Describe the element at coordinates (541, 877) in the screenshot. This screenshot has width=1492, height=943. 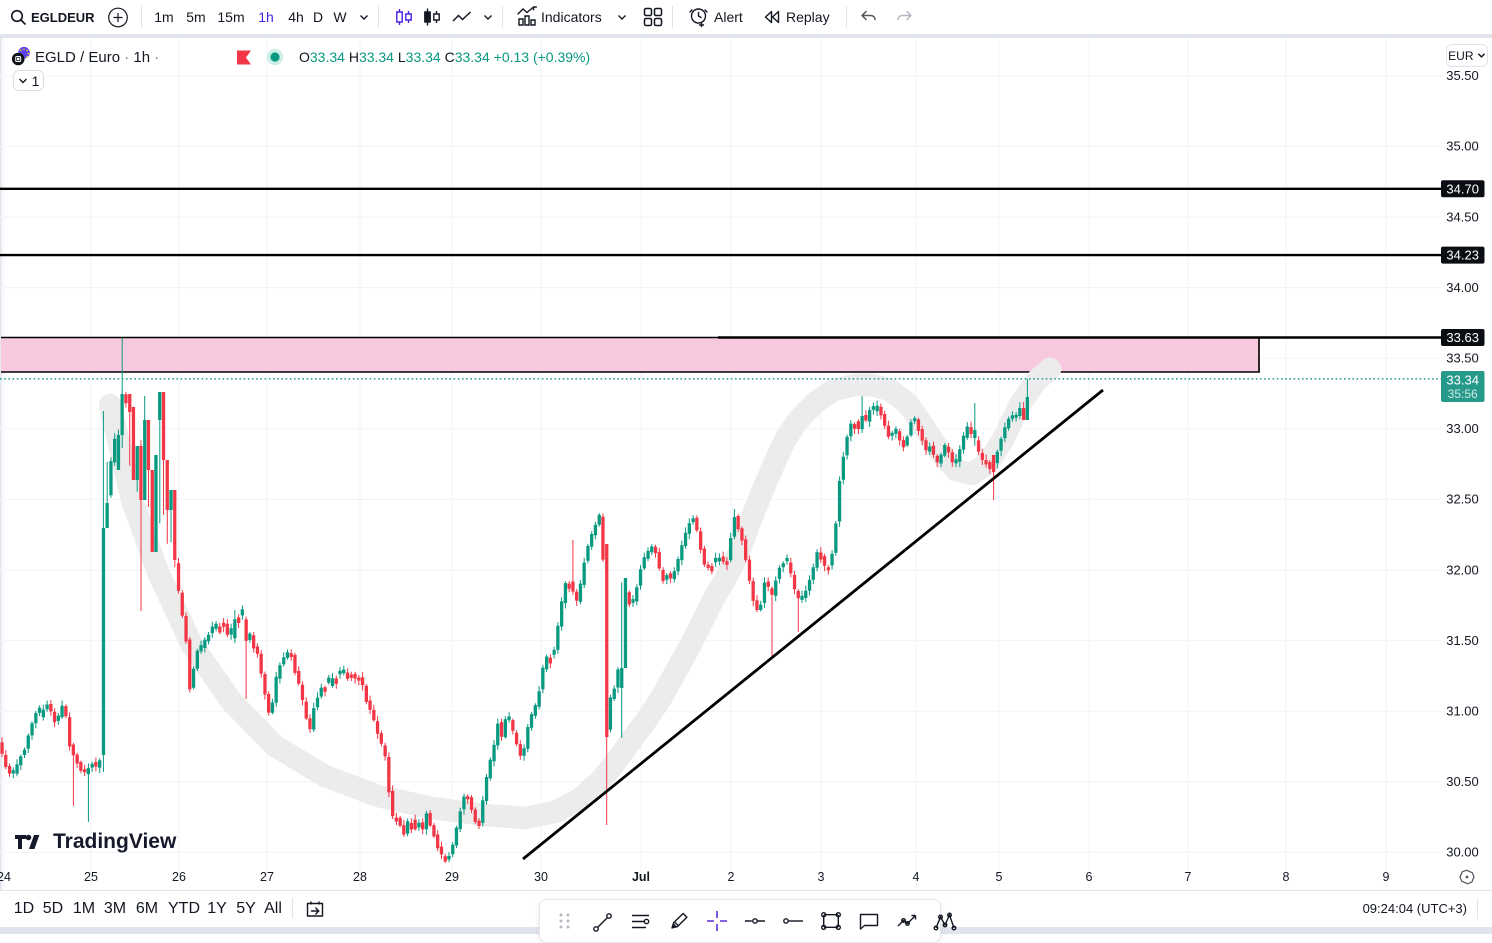
I see `svg-text: 30` at that location.